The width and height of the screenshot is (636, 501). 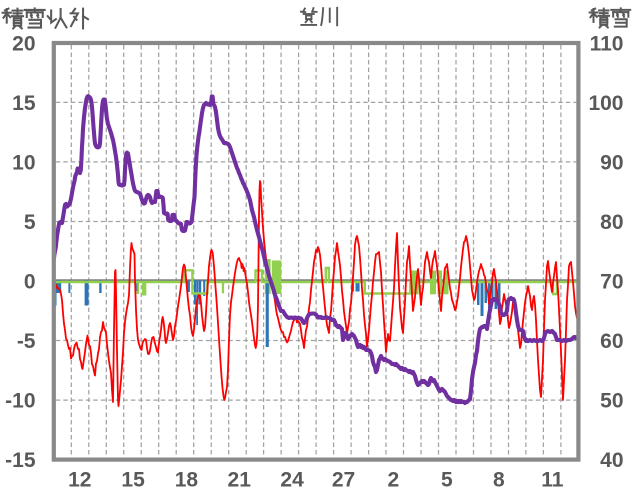 What do you see at coordinates (23, 162) in the screenshot?
I see `svg-text: 10` at bounding box center [23, 162].